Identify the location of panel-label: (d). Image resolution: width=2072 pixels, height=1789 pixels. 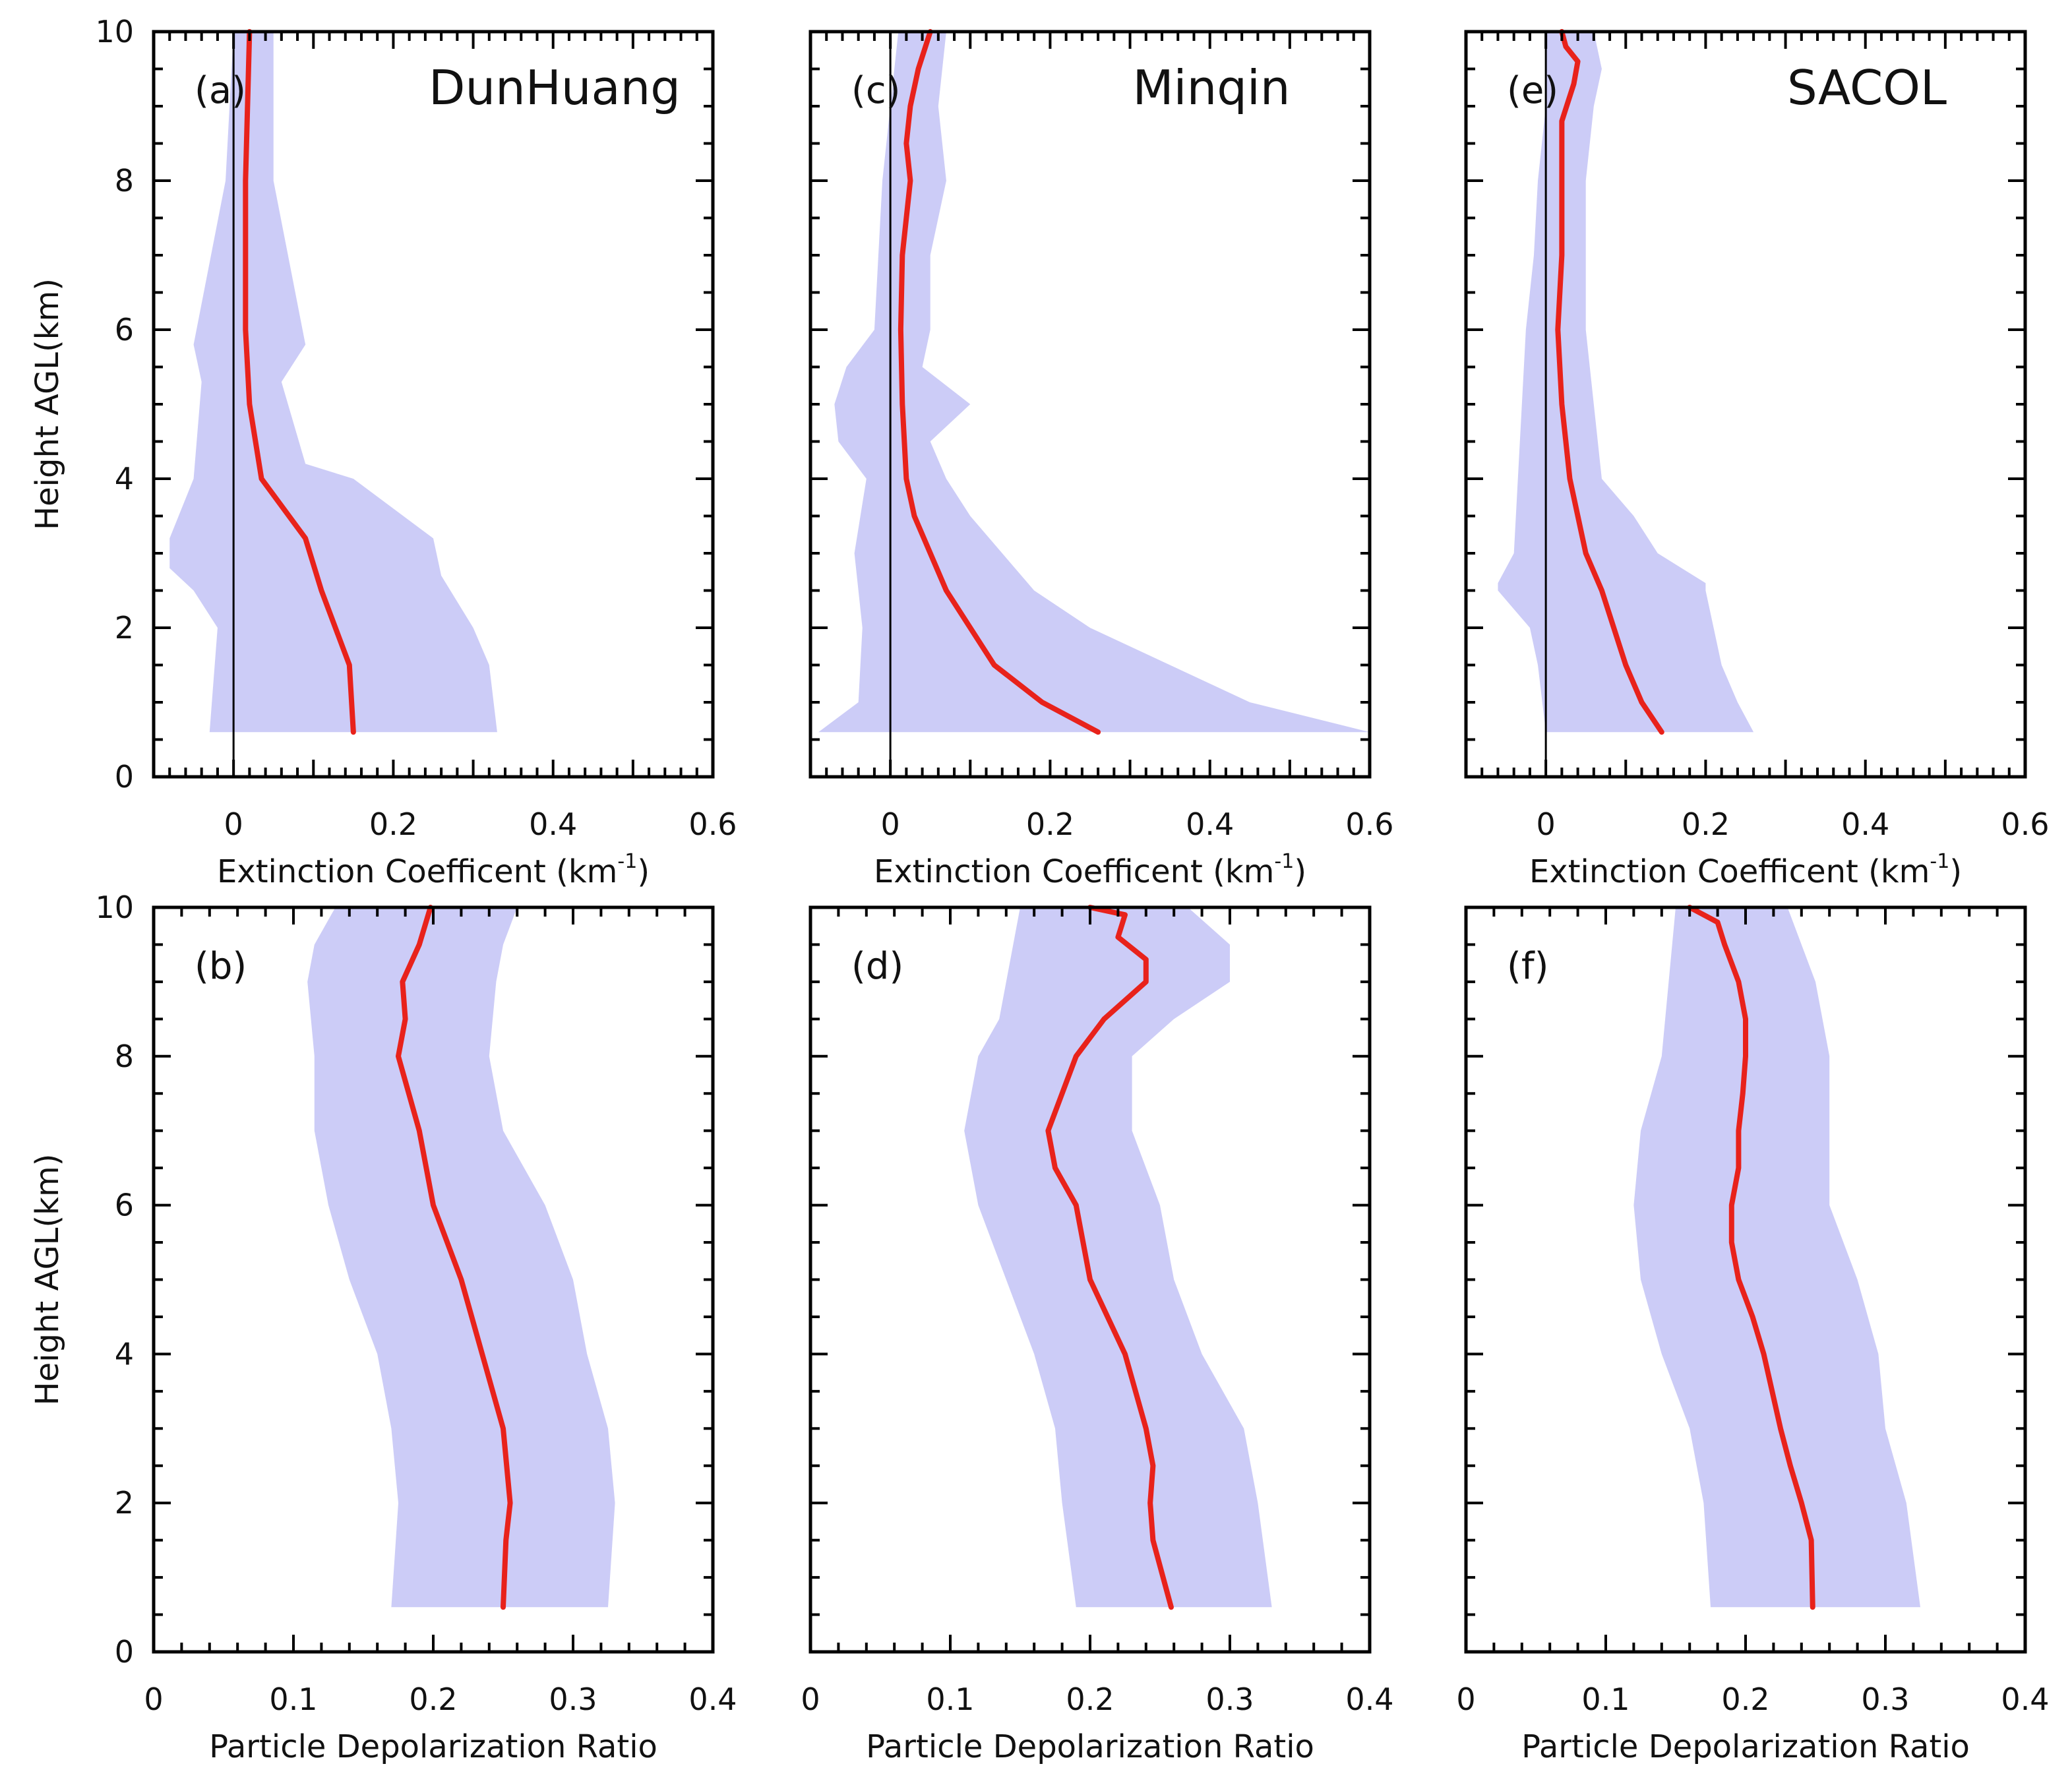
(877, 966).